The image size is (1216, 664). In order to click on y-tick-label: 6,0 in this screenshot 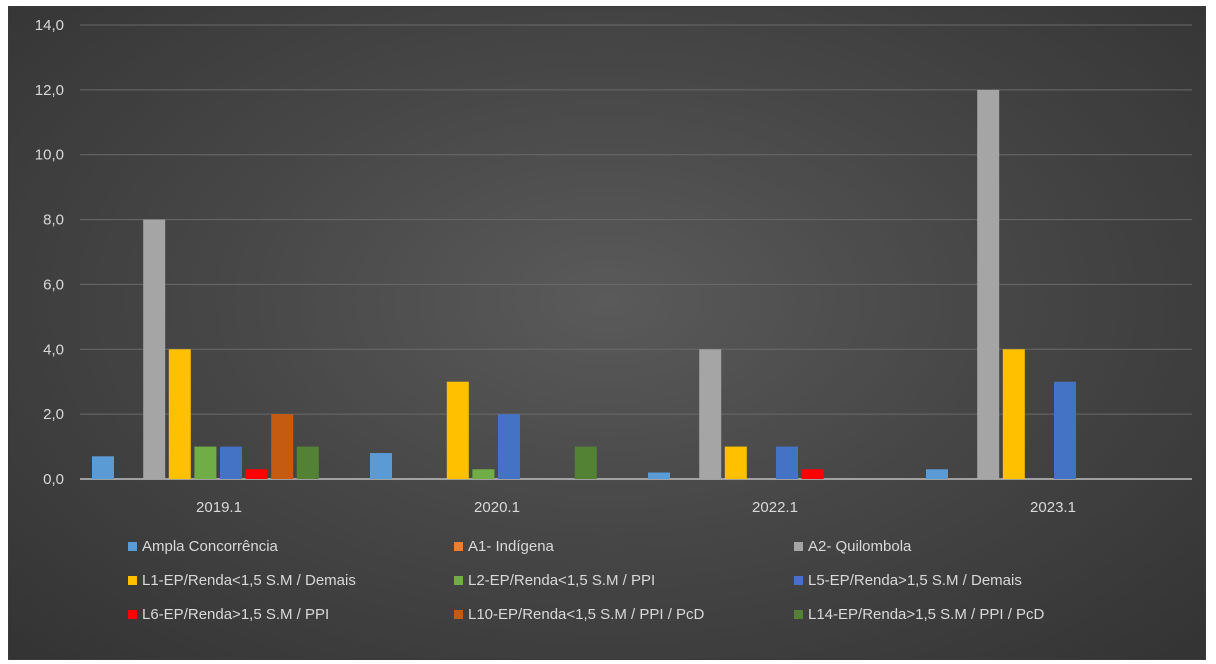, I will do `click(53, 284)`.